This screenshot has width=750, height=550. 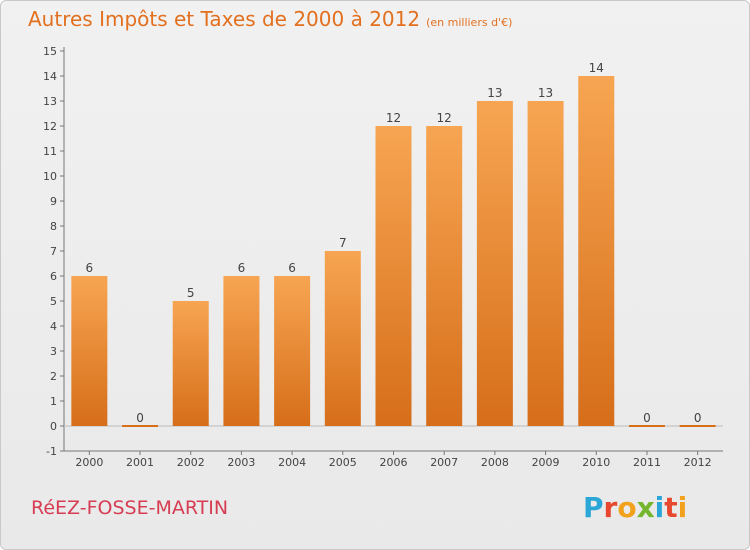 What do you see at coordinates (53, 201) in the screenshot?
I see `y-tick-label: 9` at bounding box center [53, 201].